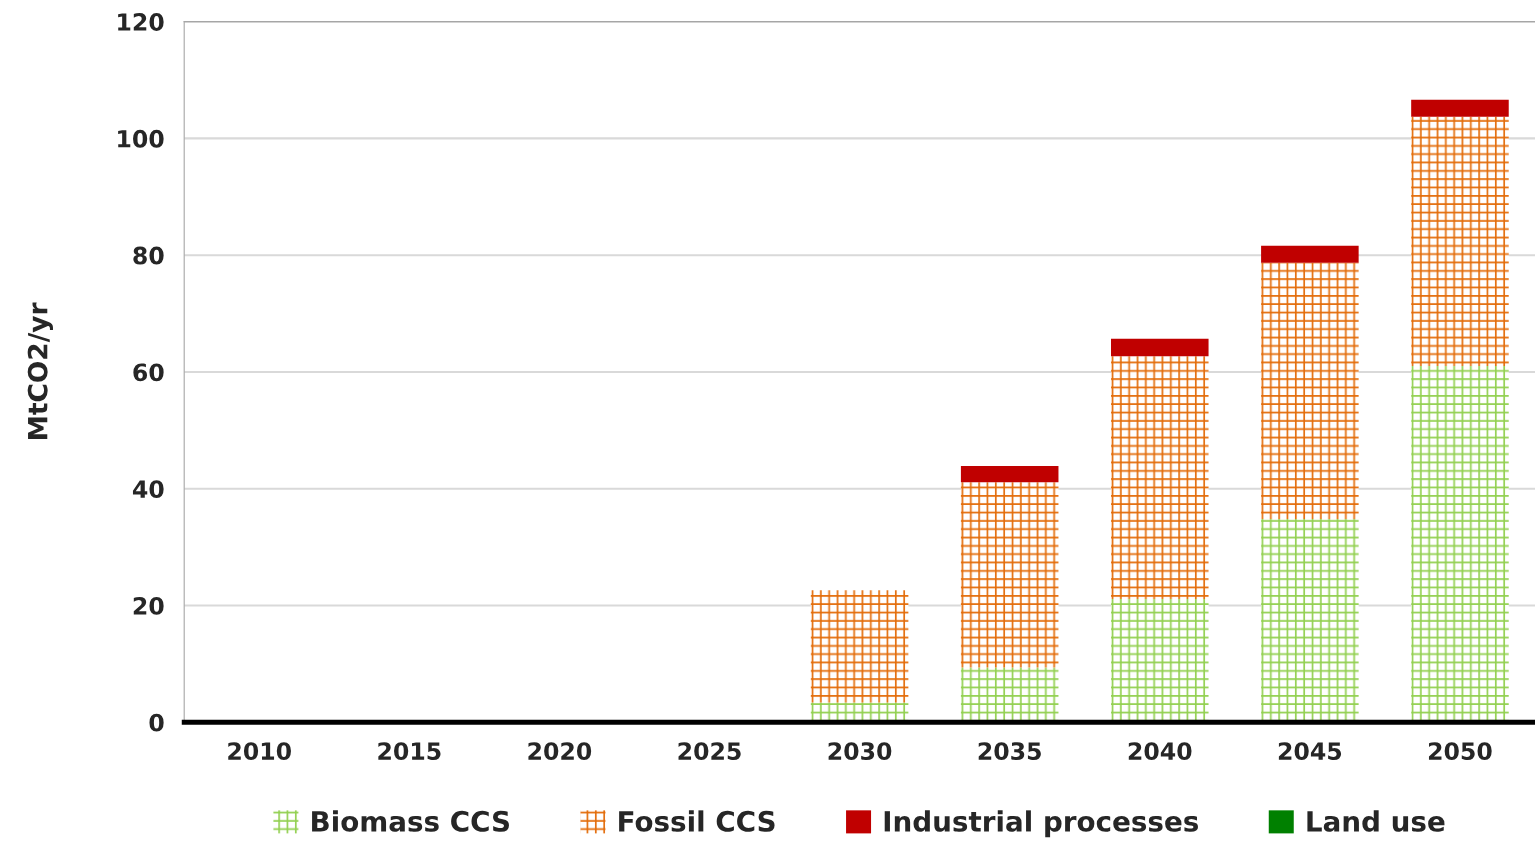 This screenshot has width=1535, height=865. What do you see at coordinates (148, 489) in the screenshot?
I see `y-tick-label: 40` at bounding box center [148, 489].